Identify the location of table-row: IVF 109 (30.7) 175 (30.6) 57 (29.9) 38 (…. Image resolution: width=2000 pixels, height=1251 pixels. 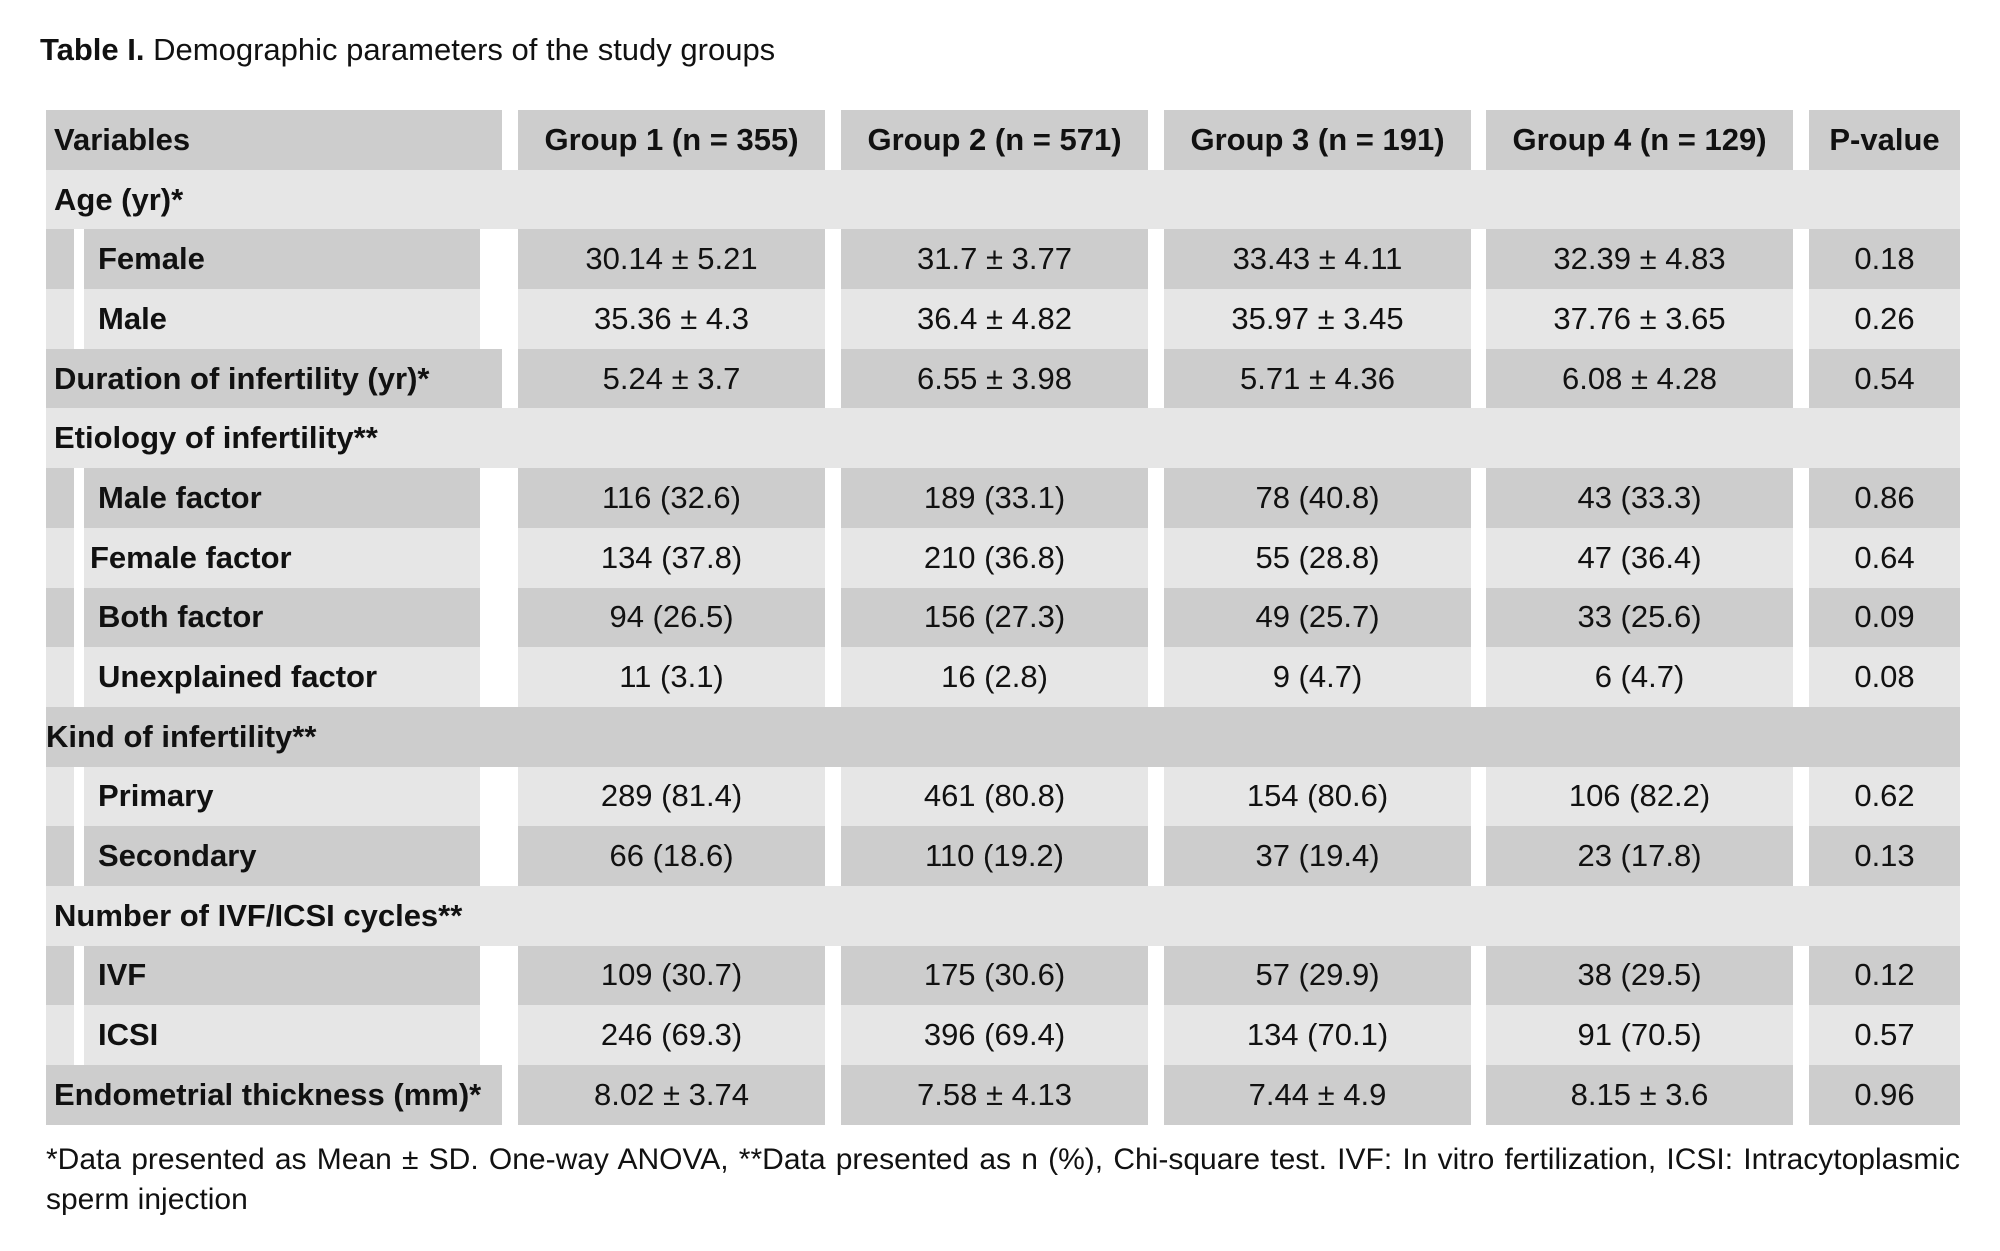
(1003, 975).